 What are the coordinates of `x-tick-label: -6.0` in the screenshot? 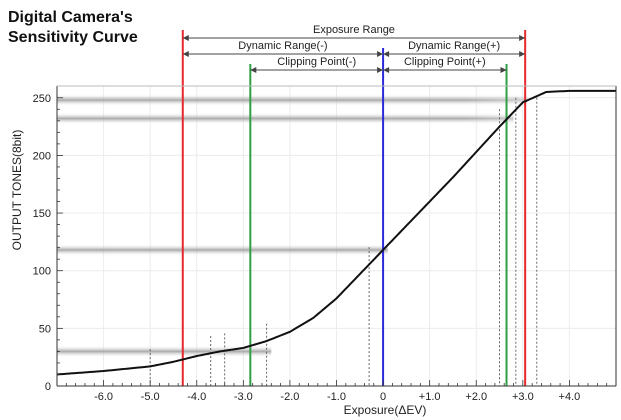 It's located at (103, 397).